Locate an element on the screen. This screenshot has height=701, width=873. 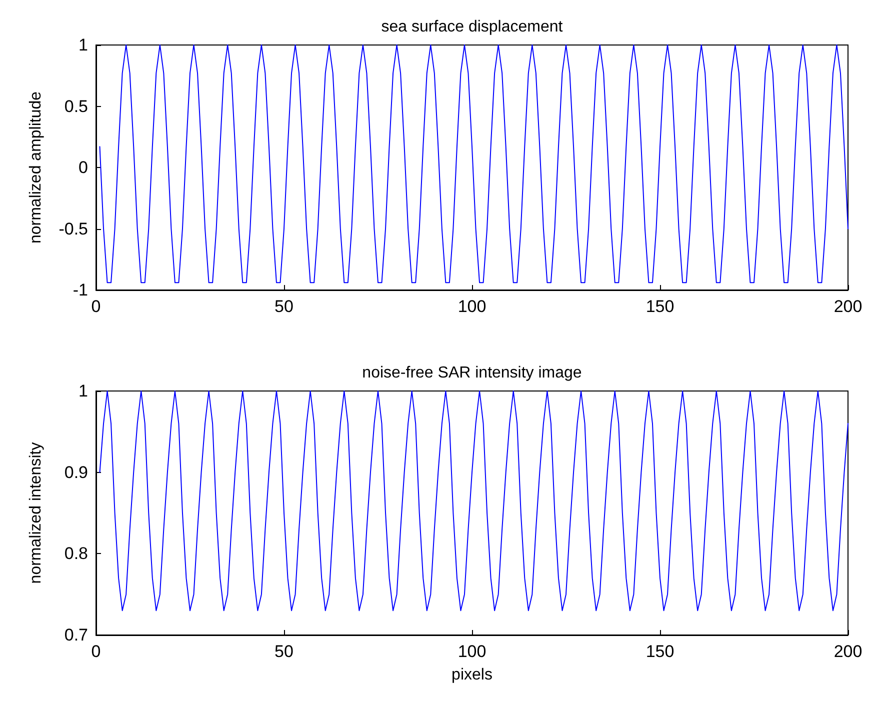
chart-title: sea surface displacement is located at coordinates (472, 27).